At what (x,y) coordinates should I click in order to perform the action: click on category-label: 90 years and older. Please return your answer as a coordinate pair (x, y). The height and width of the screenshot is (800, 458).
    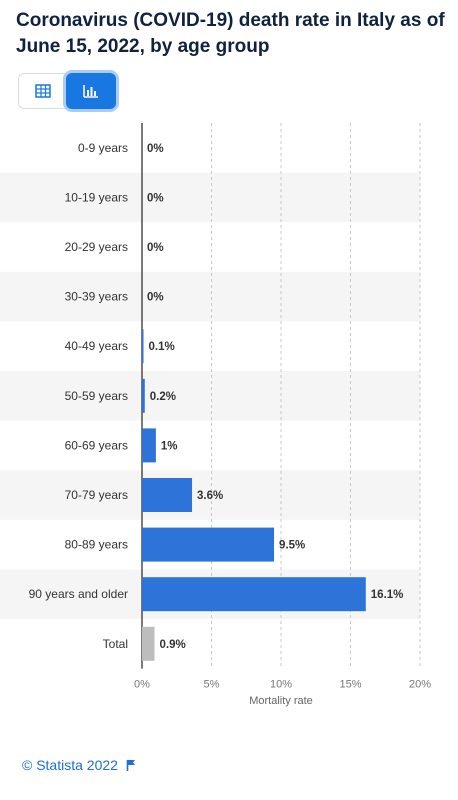
    Looking at the image, I should click on (78, 594).